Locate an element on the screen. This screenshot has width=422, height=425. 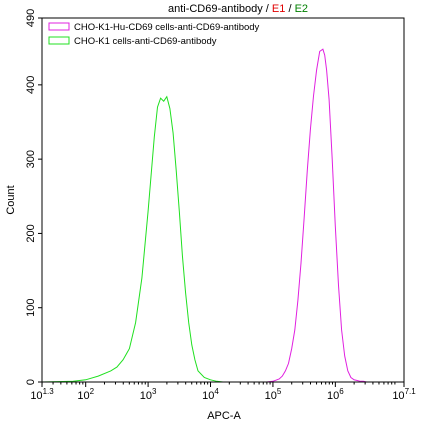
legend-label: CHO-K1-Hu-CD69 cells-anti-CD69-antibody is located at coordinates (167, 27).